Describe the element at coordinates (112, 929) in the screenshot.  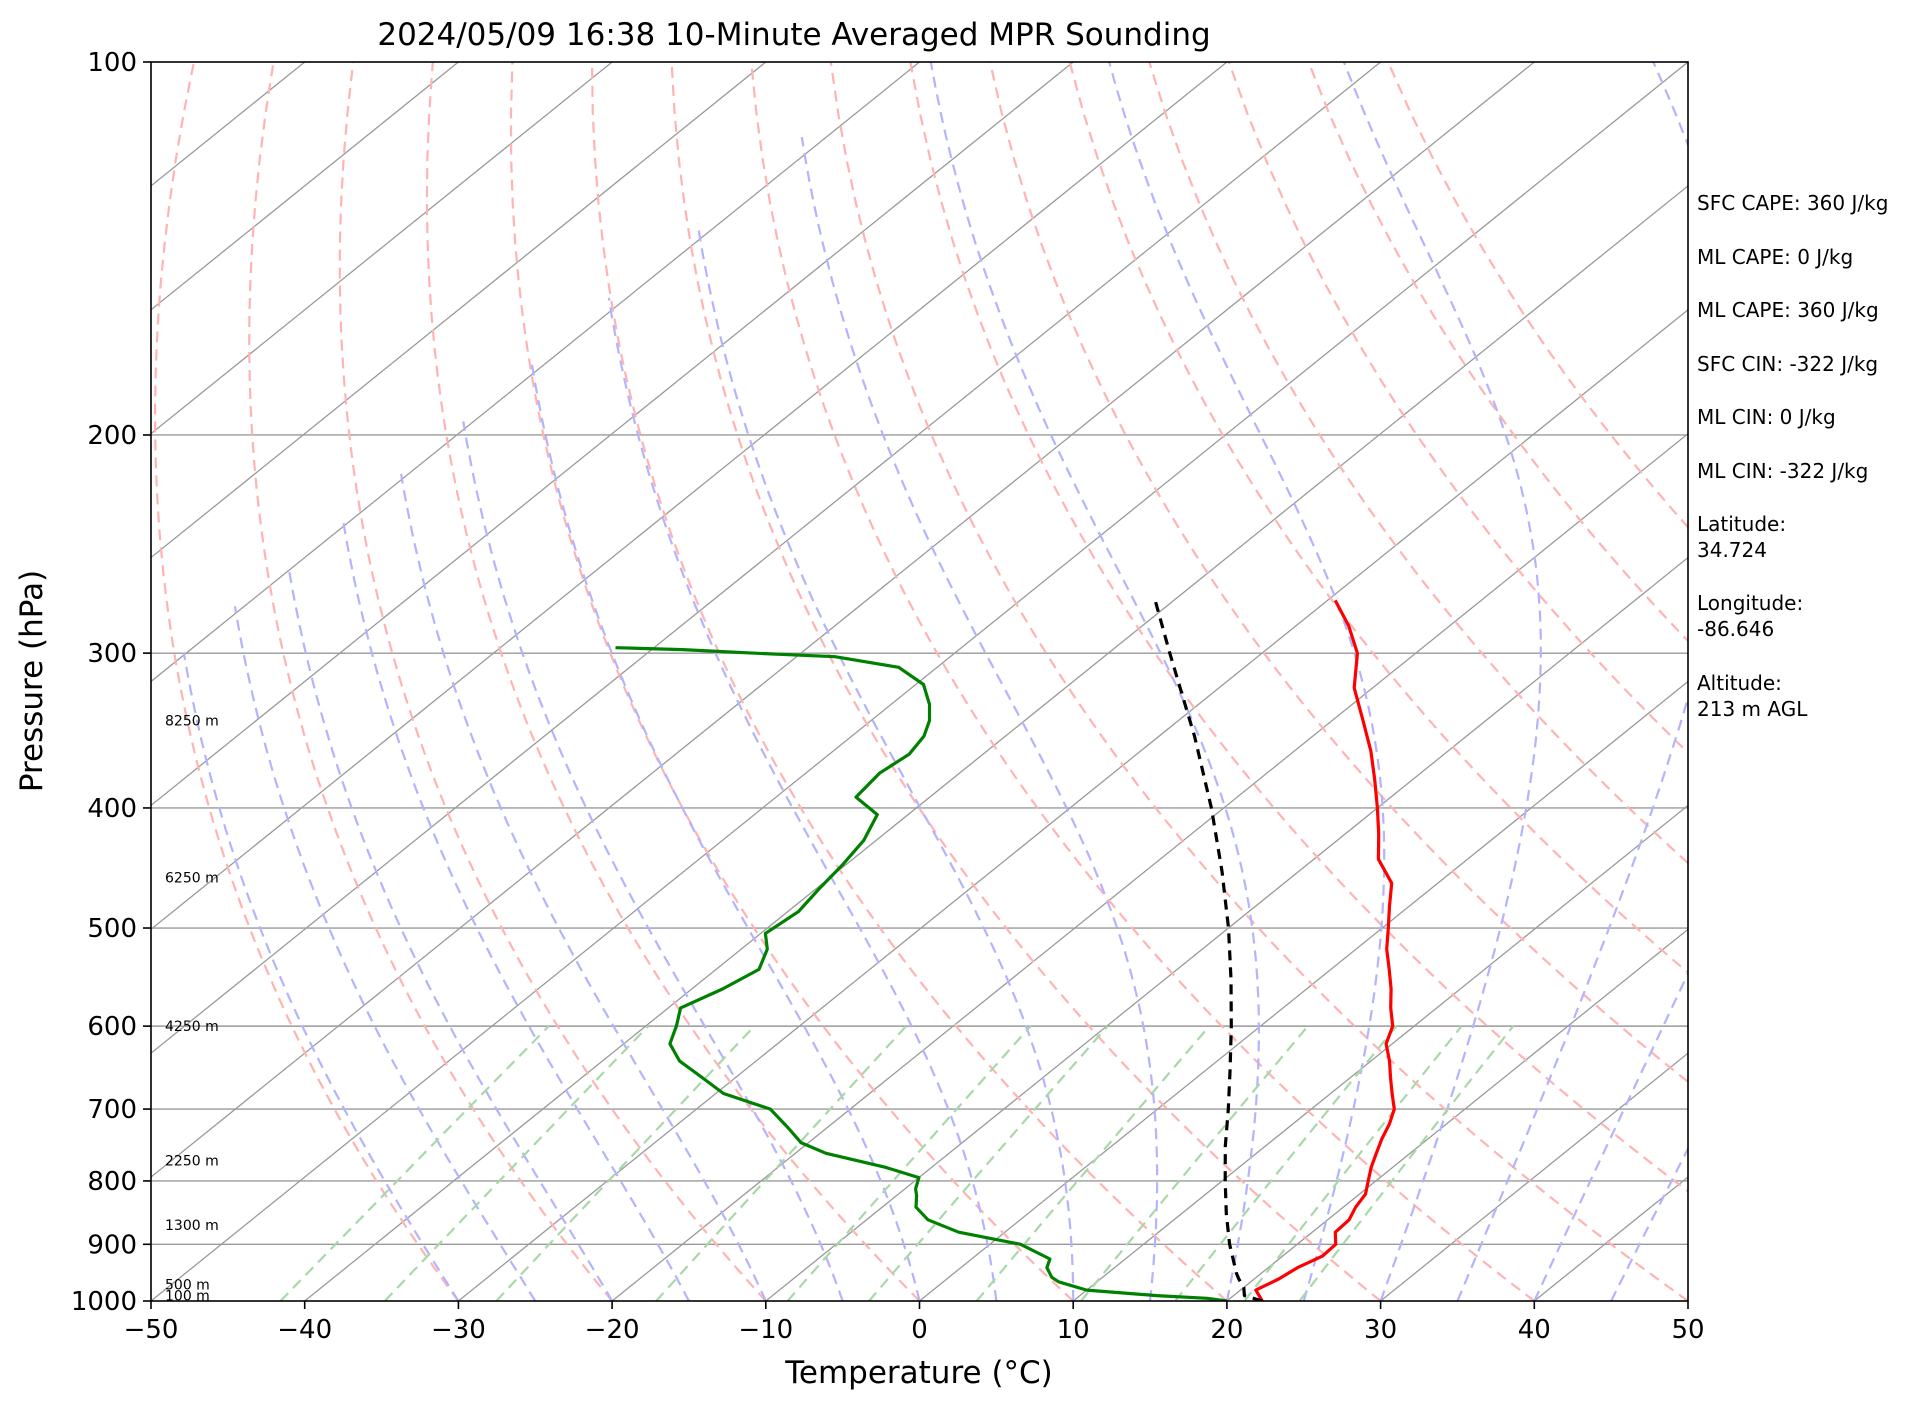
I see `y-tick-label: 500` at that location.